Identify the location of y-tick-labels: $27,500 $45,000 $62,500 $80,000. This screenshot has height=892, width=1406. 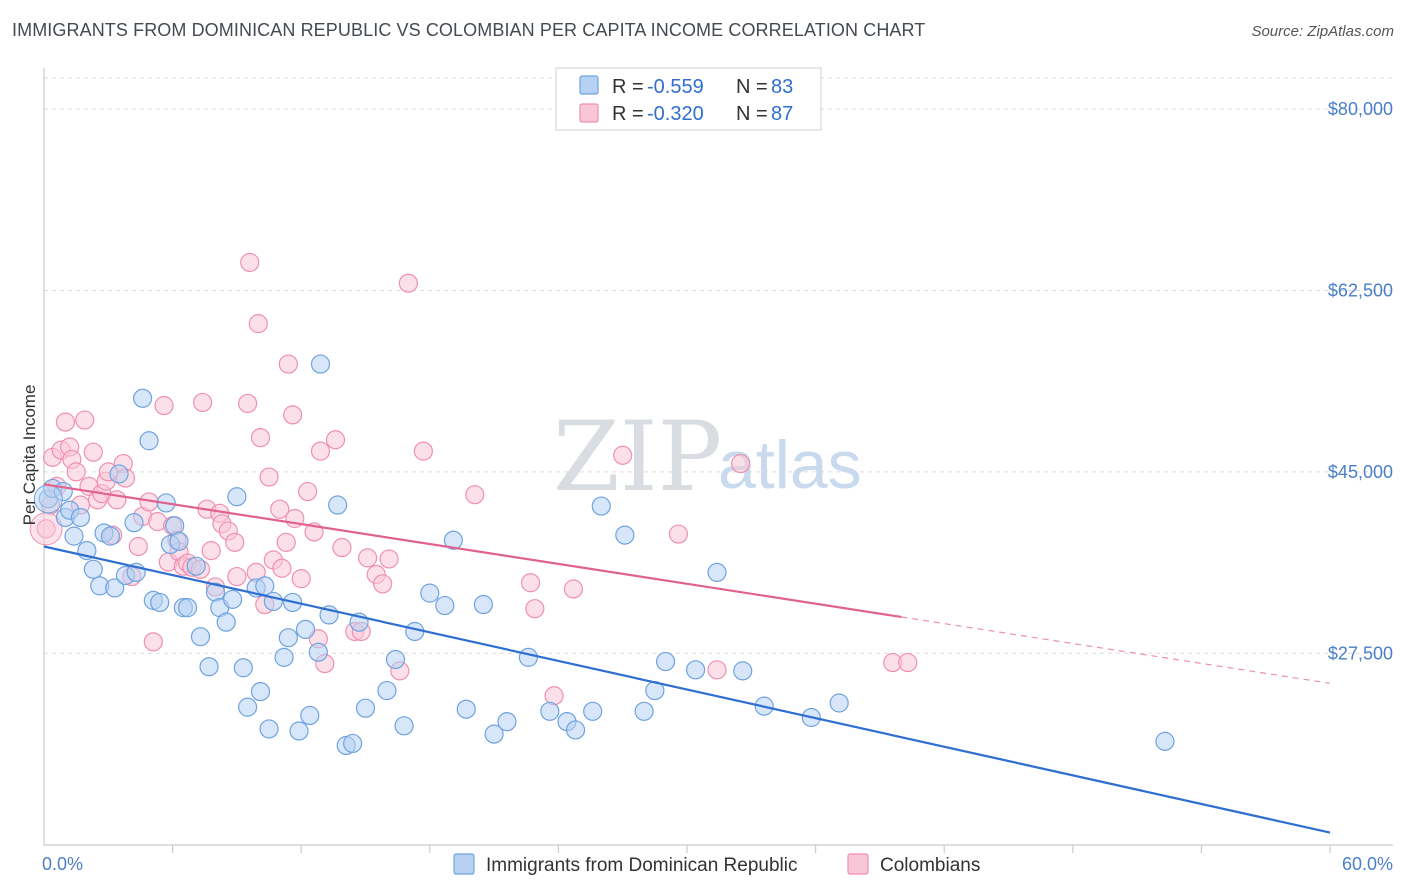
(1360, 381).